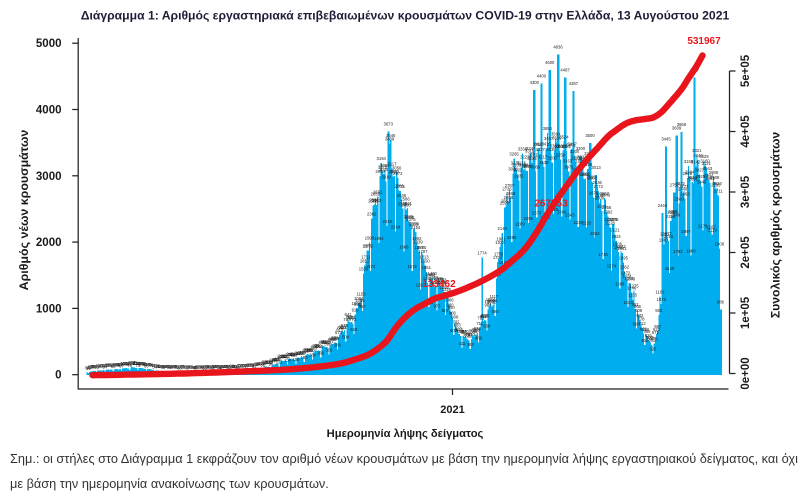 The image size is (799, 496). I want to click on svg-text: 3221, so click(582, 156).